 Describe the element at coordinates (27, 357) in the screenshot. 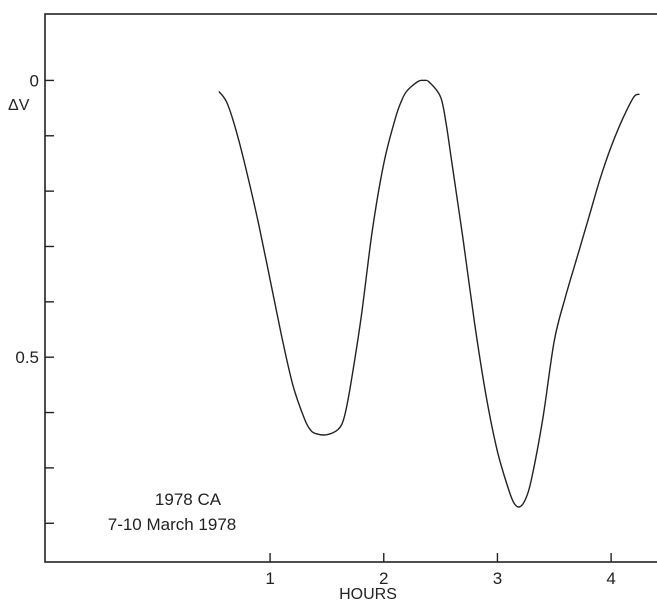

I see `y-tick-label: 0.5` at that location.